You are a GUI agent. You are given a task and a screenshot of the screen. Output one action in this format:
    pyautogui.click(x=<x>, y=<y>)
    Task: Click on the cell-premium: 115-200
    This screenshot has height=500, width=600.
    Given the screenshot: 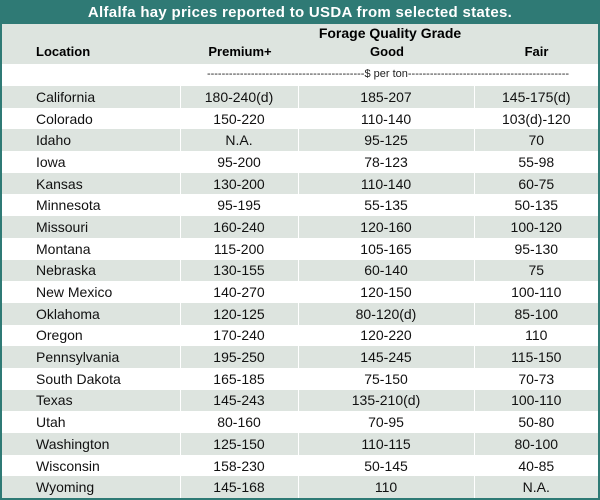 What is the action you would take?
    pyautogui.click(x=238, y=248)
    